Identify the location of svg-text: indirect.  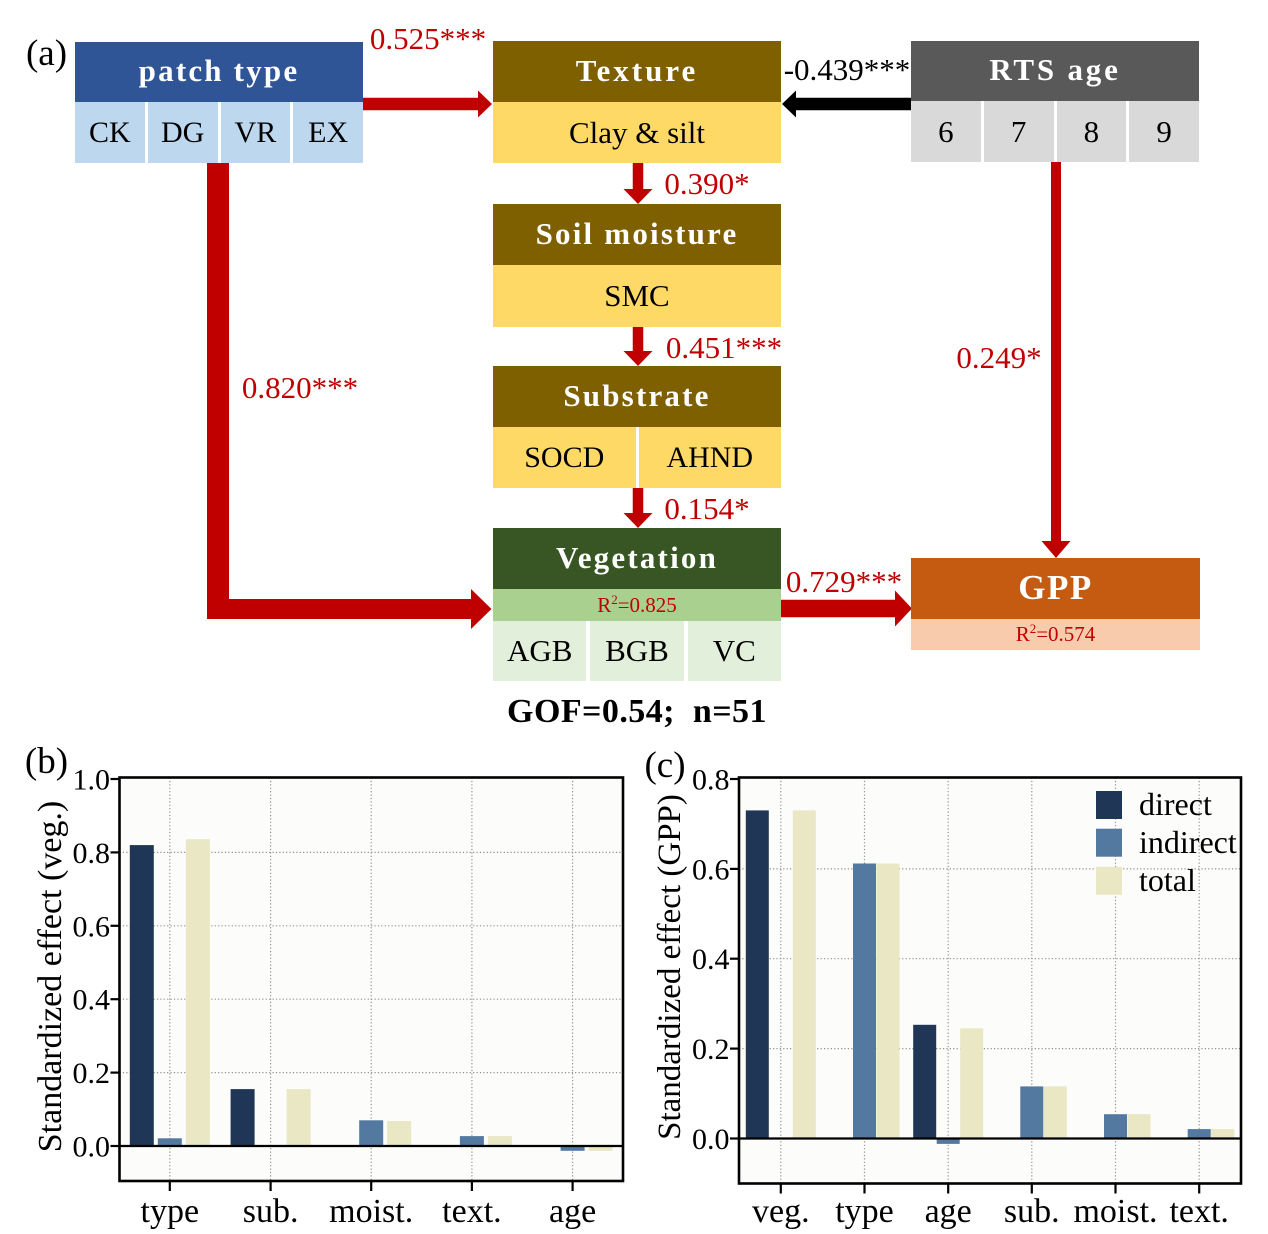
(1188, 842).